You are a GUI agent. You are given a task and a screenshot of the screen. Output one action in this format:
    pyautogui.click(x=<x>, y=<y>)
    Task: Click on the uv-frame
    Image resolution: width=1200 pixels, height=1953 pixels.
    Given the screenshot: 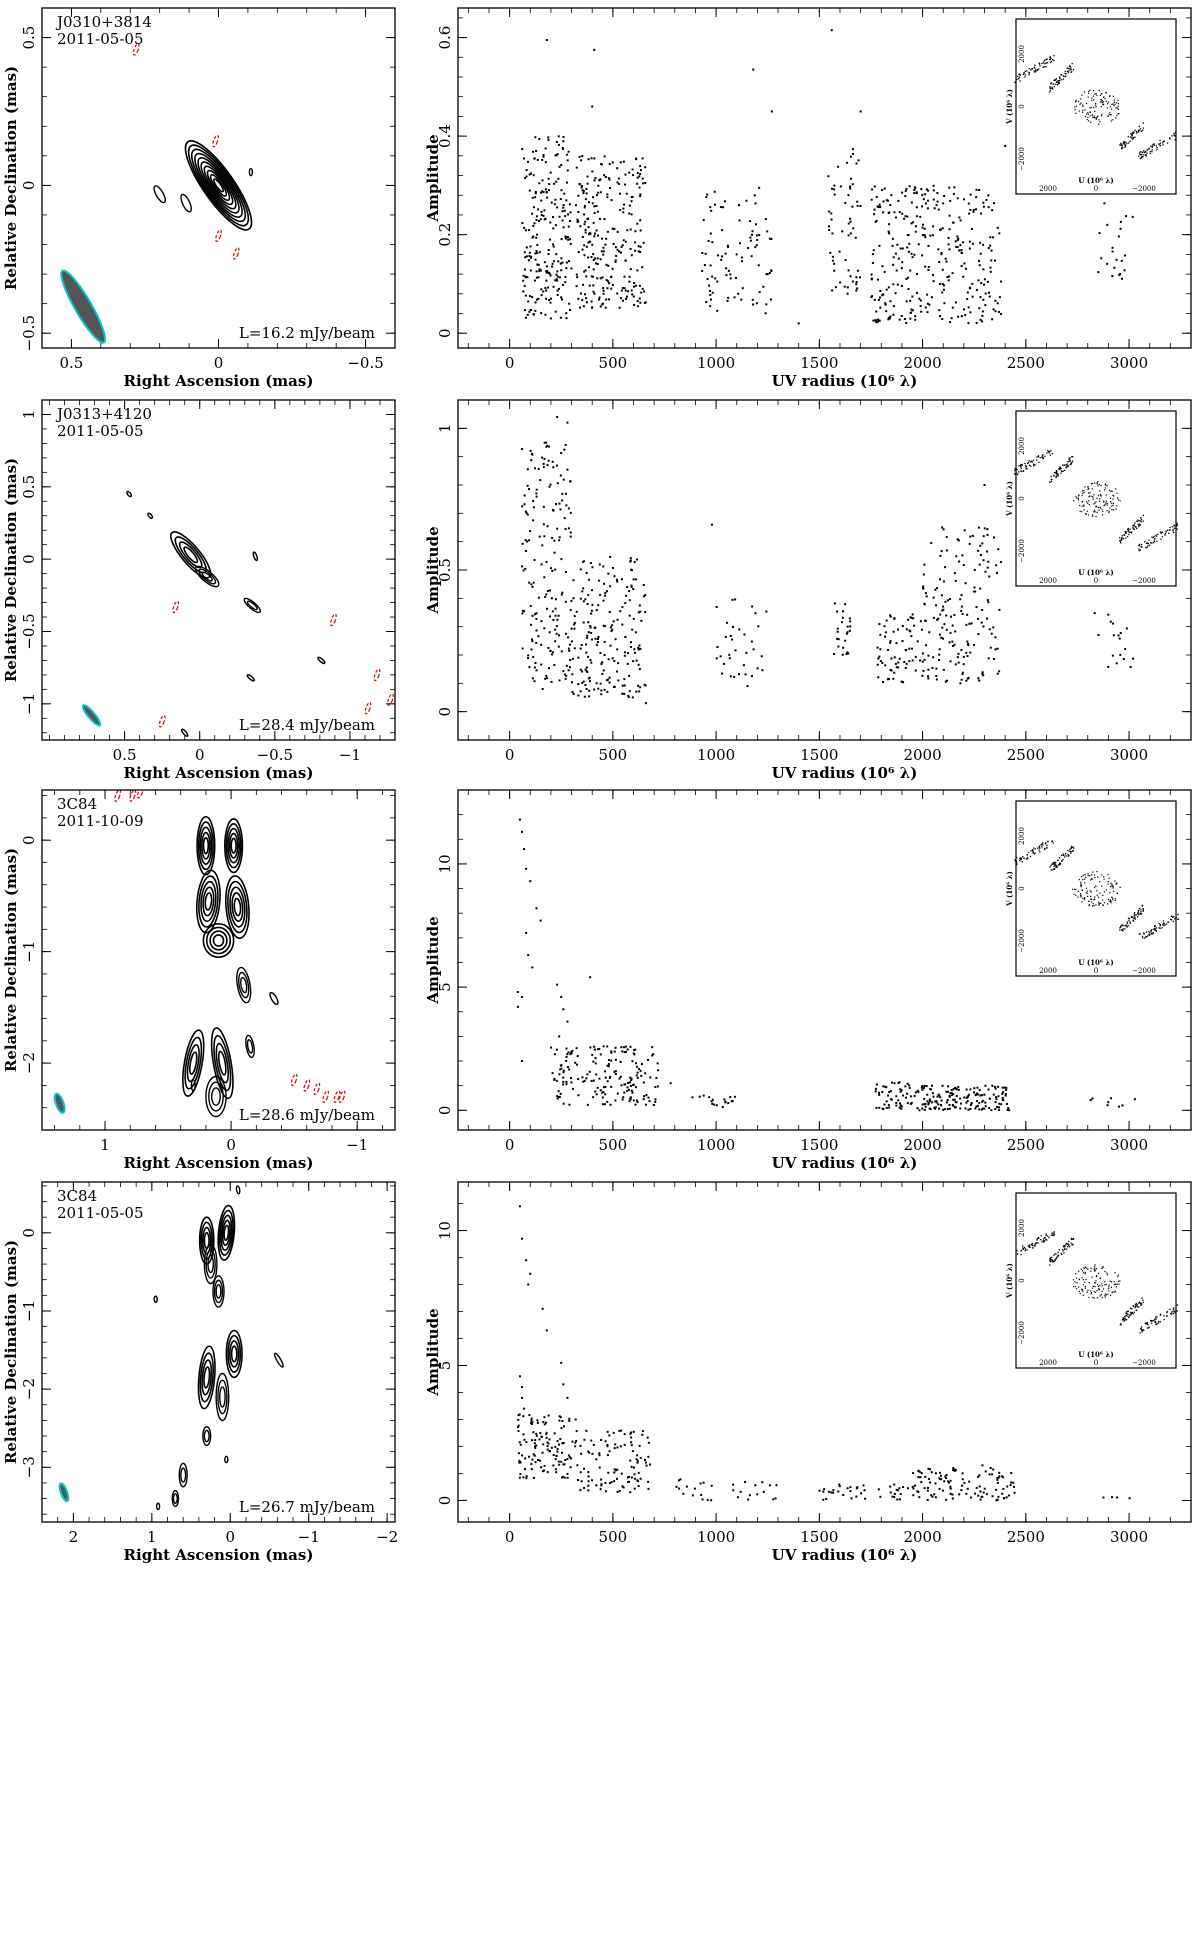 What is the action you would take?
    pyautogui.click(x=824, y=1352)
    